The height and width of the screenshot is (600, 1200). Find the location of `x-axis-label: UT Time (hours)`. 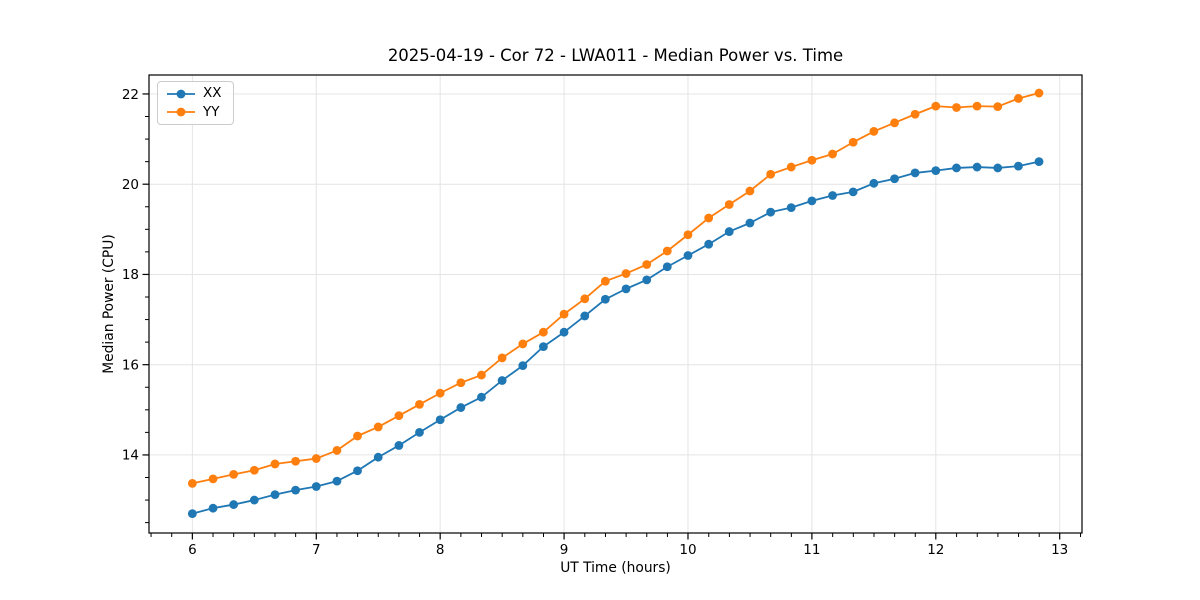

x-axis-label: UT Time (hours) is located at coordinates (615, 568).